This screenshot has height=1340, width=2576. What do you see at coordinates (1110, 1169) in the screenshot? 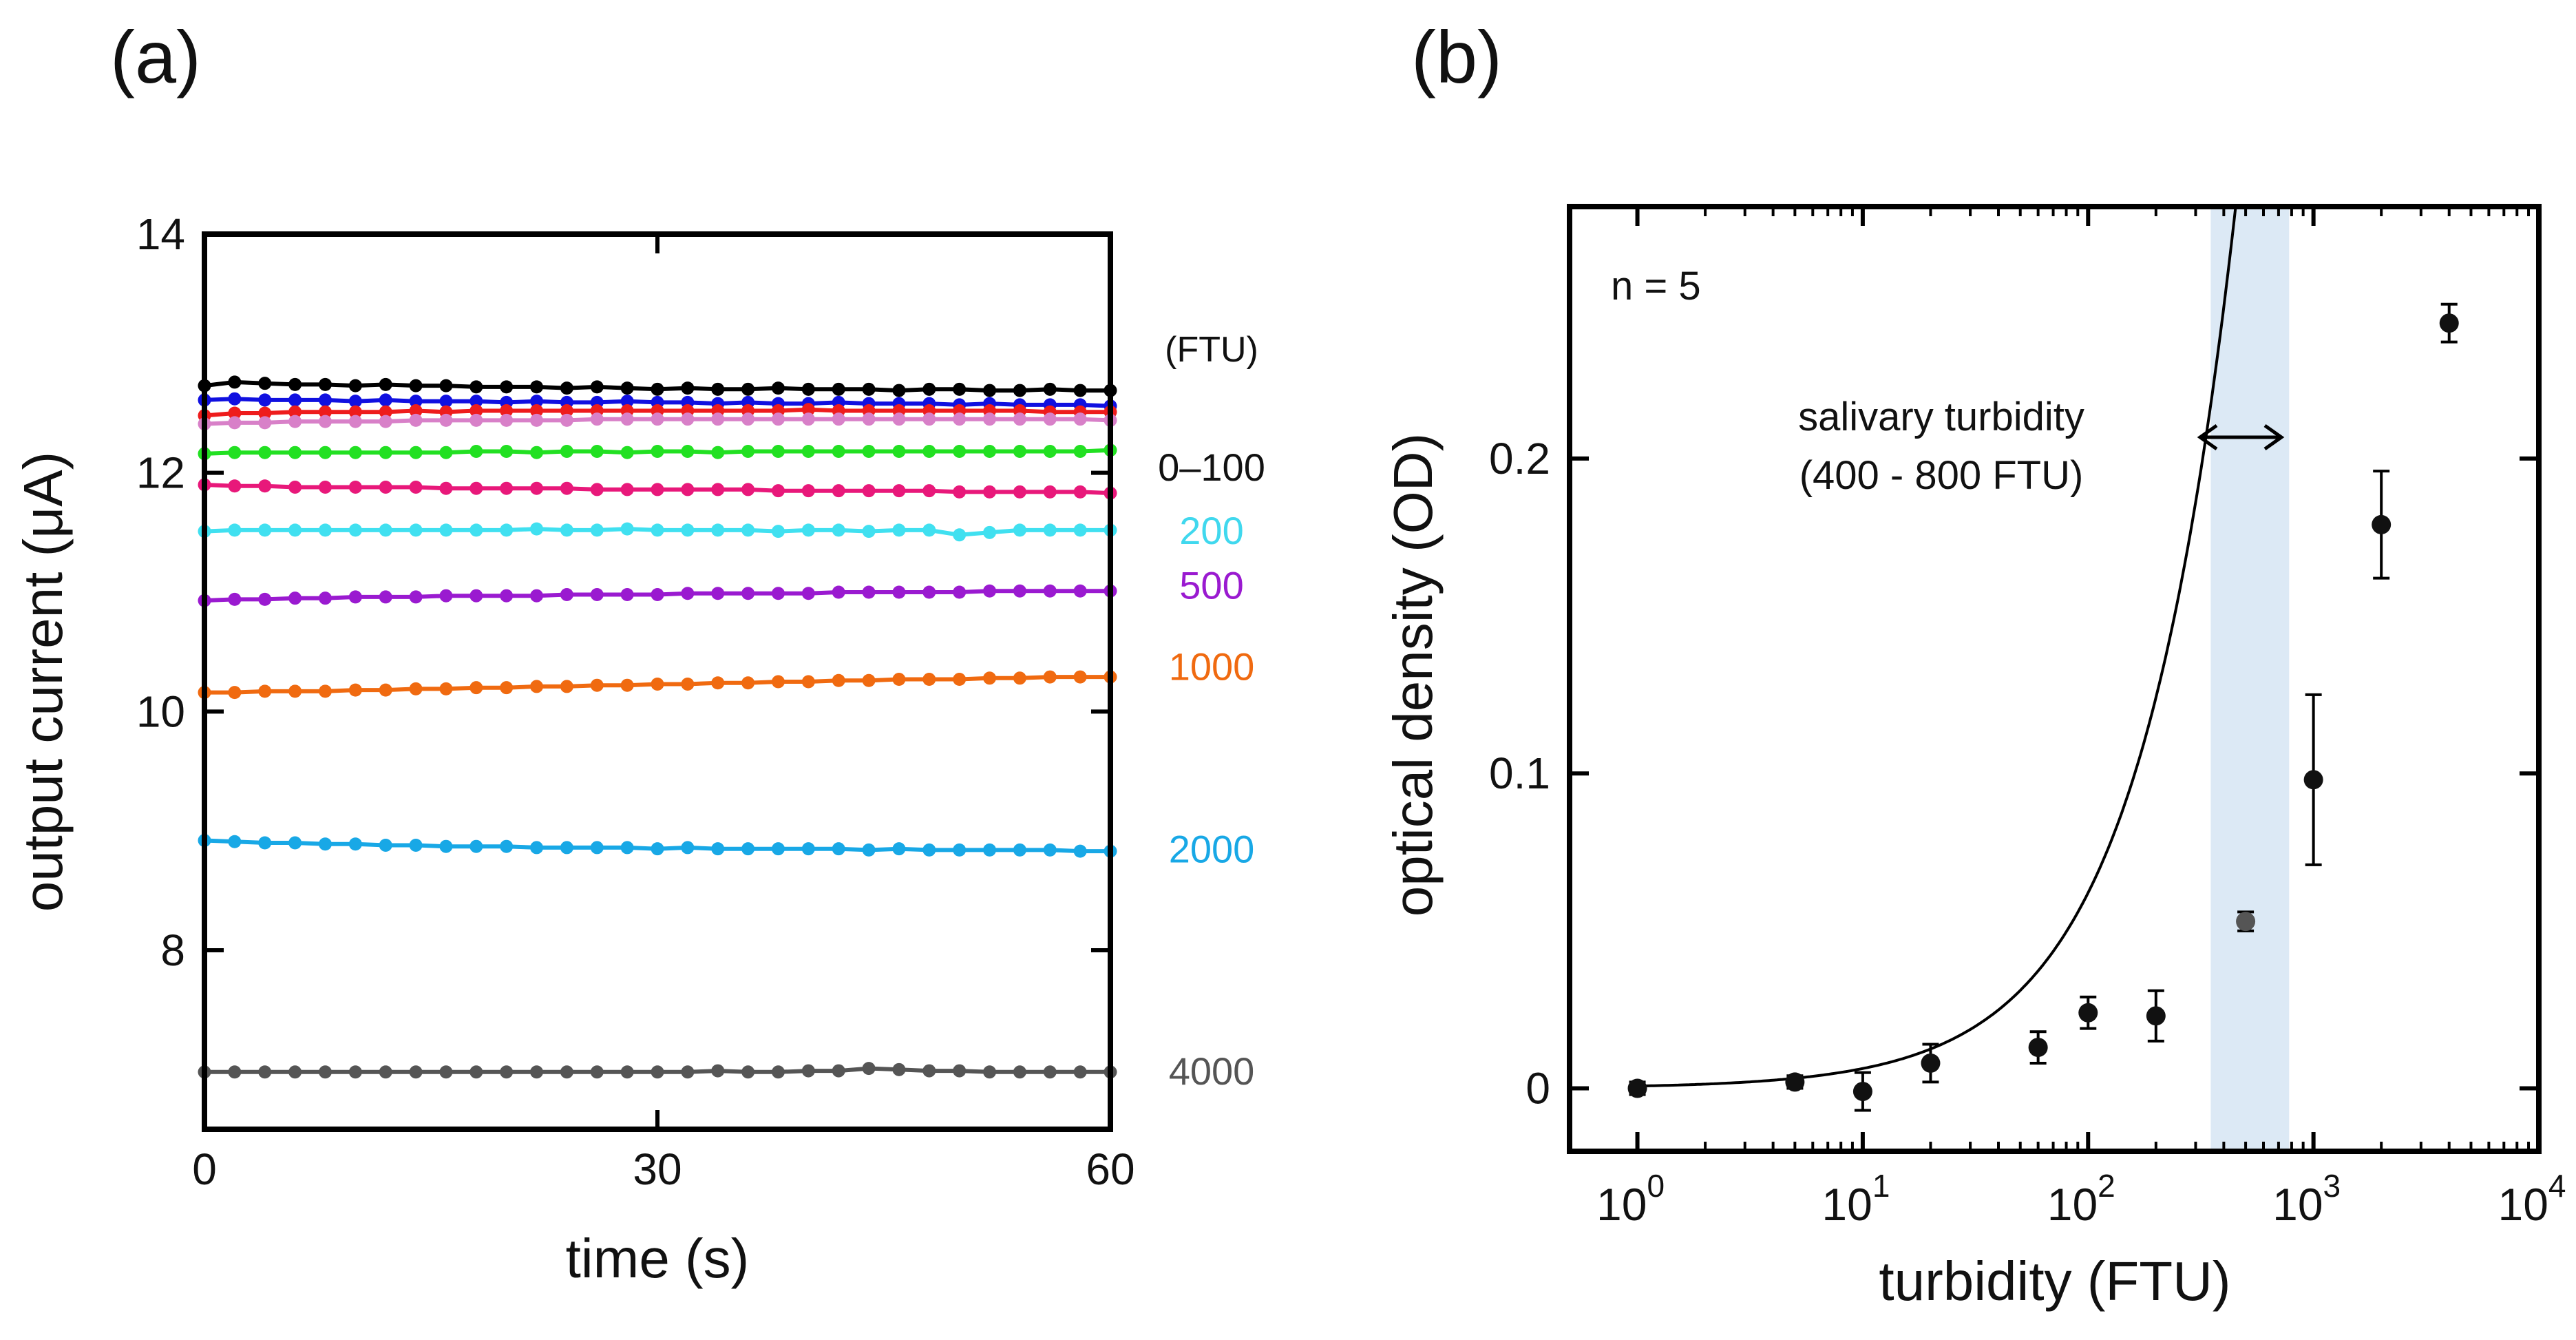
I see `x-tick-label: 60` at bounding box center [1110, 1169].